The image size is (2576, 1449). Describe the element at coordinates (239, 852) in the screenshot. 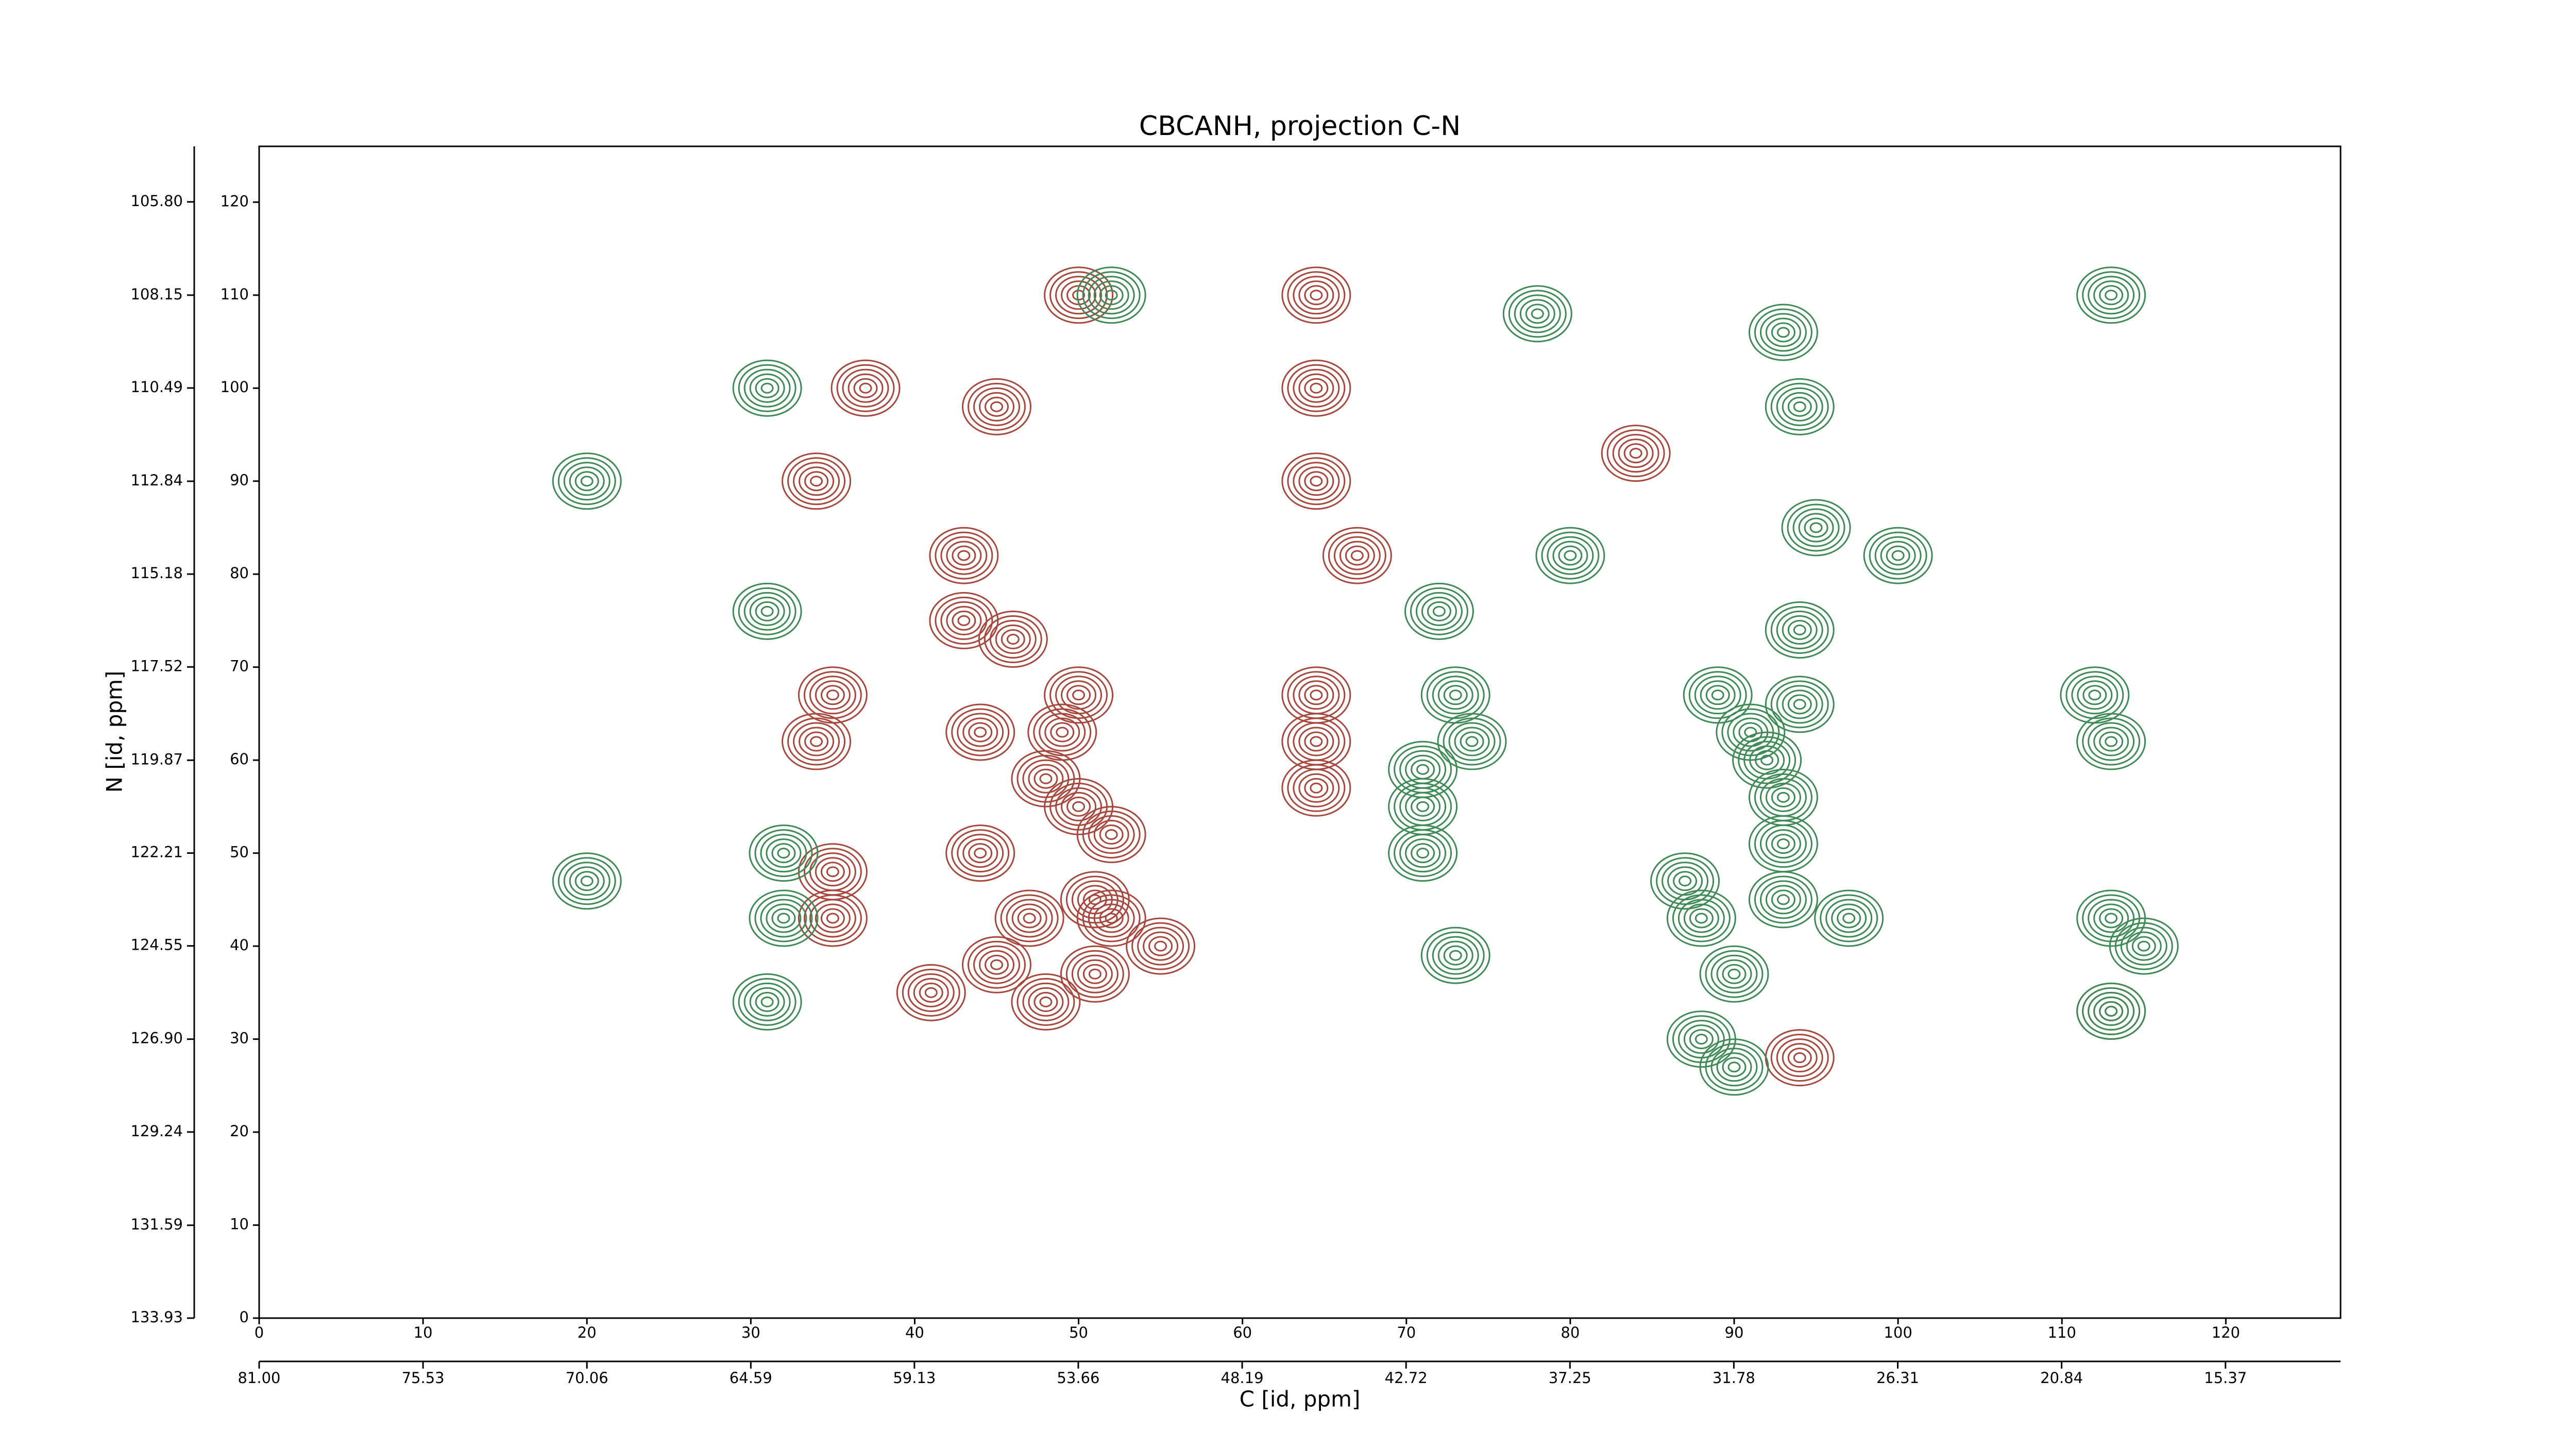

I see `y-tick-label: 50` at that location.